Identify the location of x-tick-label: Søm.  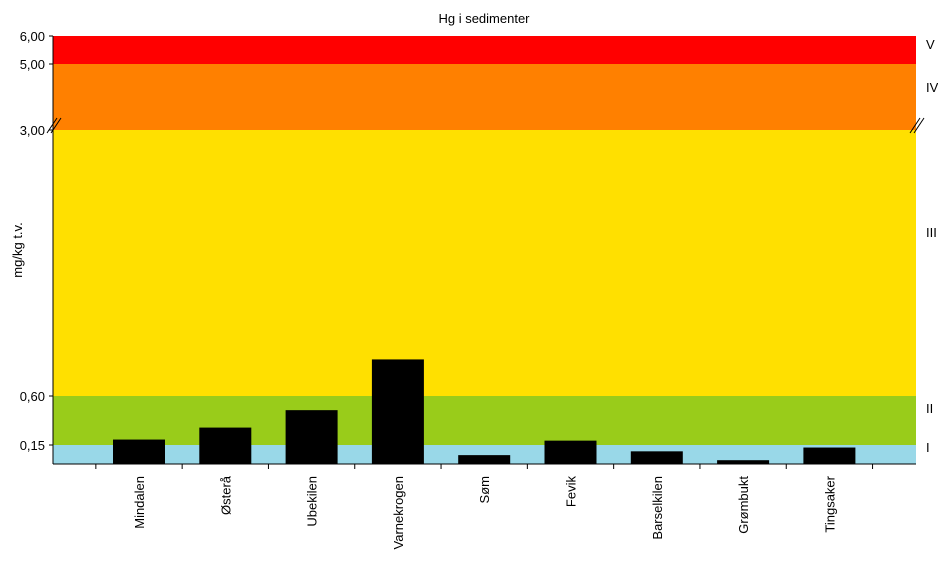
(484, 489).